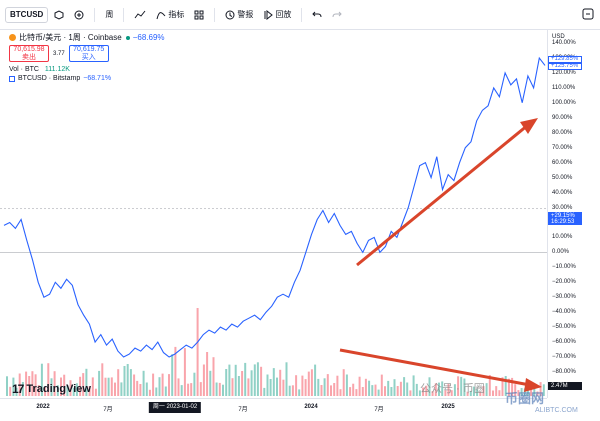 The height and width of the screenshot is (421, 600). I want to click on price-tag-current-value: +29.15%, so click(563, 216).